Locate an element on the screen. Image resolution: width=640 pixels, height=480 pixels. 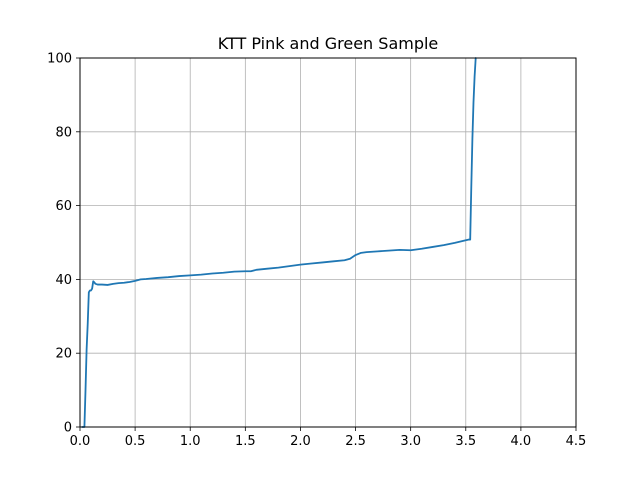
x-tick-label: 0.5 is located at coordinates (135, 441).